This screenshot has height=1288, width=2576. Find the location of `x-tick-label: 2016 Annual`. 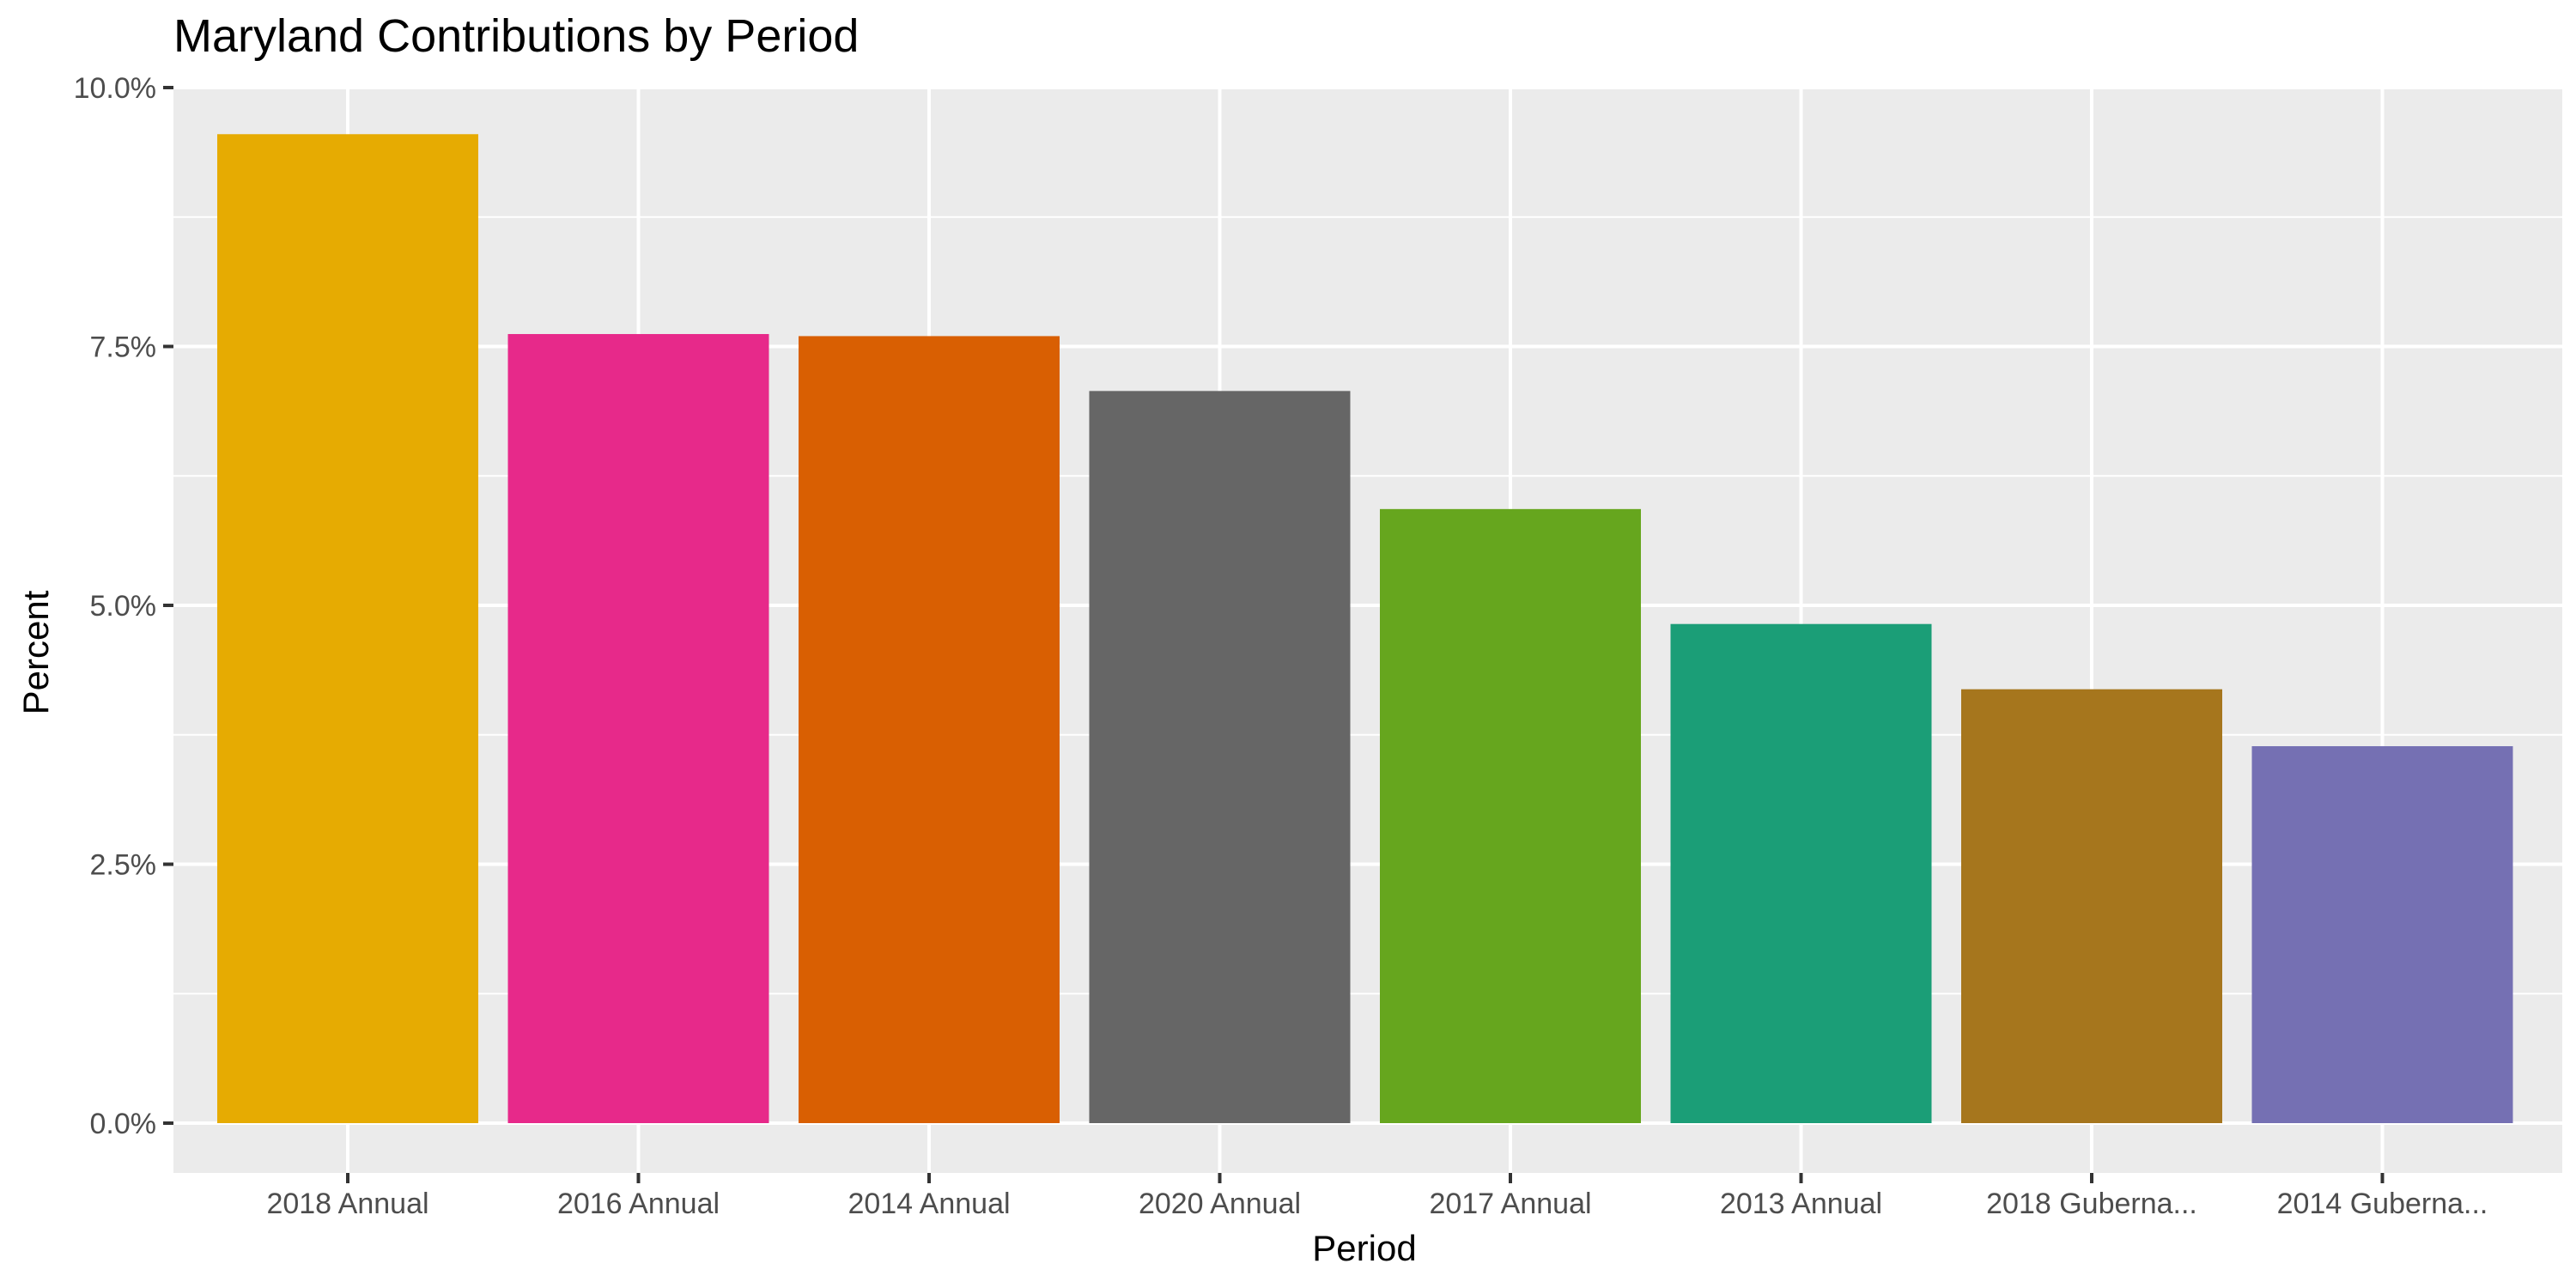

x-tick-label: 2016 Annual is located at coordinates (638, 1204).